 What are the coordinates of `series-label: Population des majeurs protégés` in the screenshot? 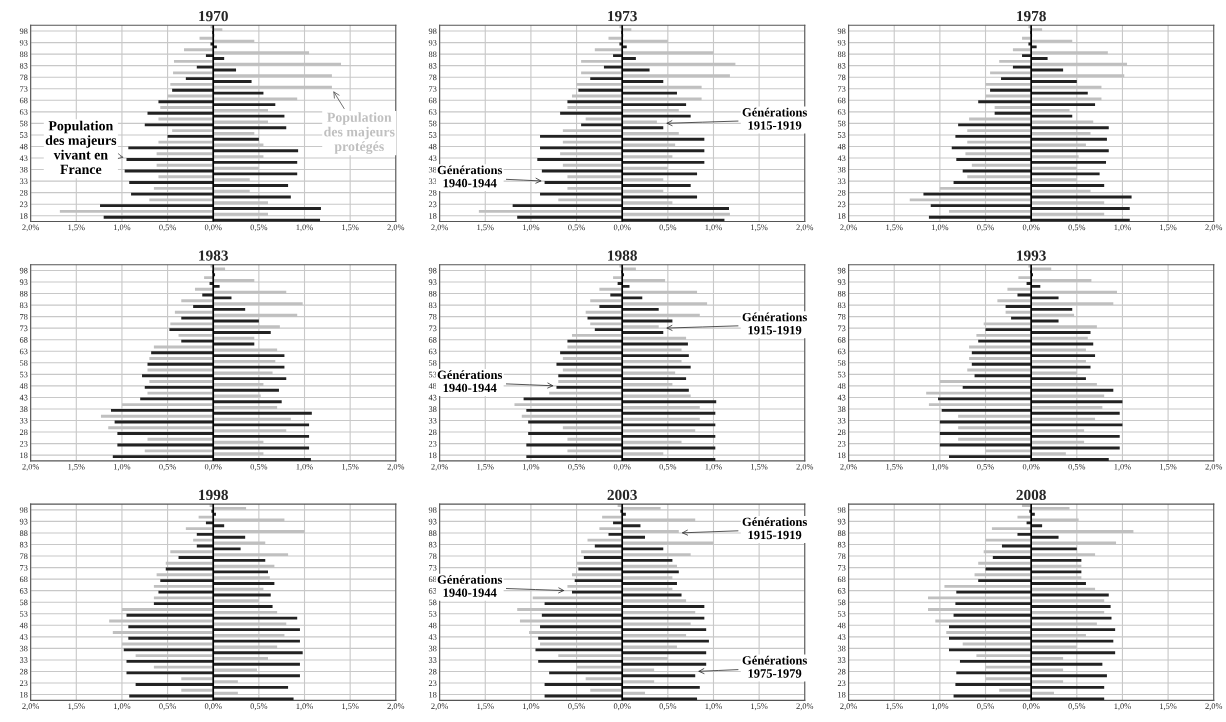 It's located at (359, 133).